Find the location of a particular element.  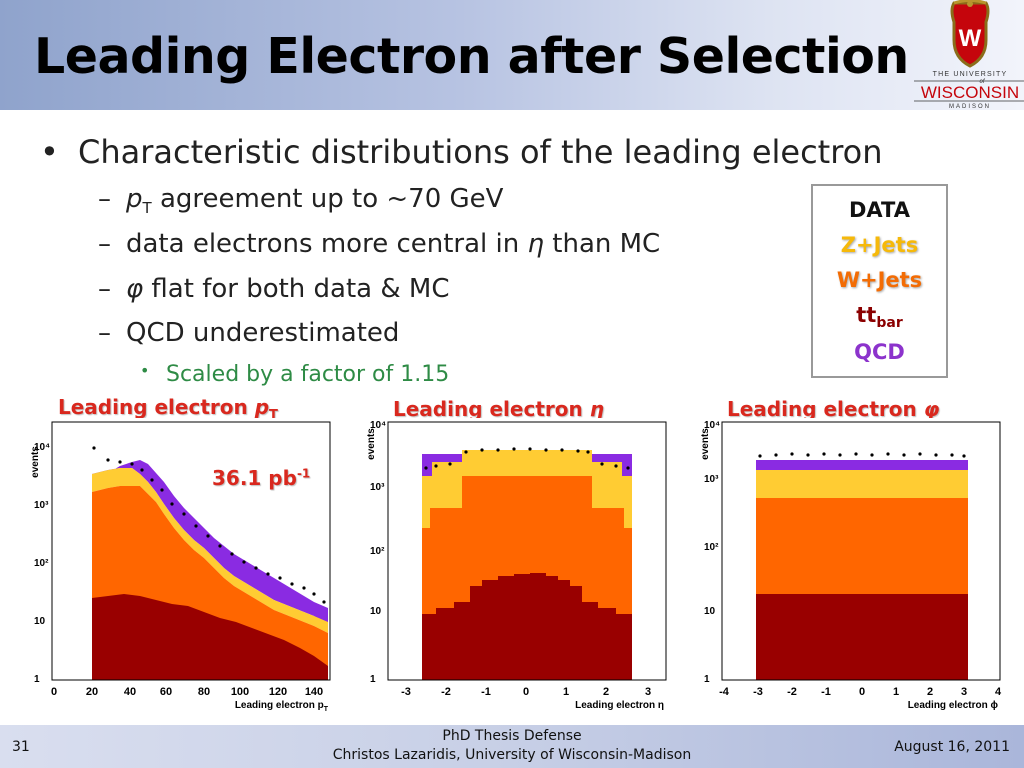

phi-x-ticks: -4 -3 -2 -1 0 1 2 3 4 is located at coordinates (860, 692).